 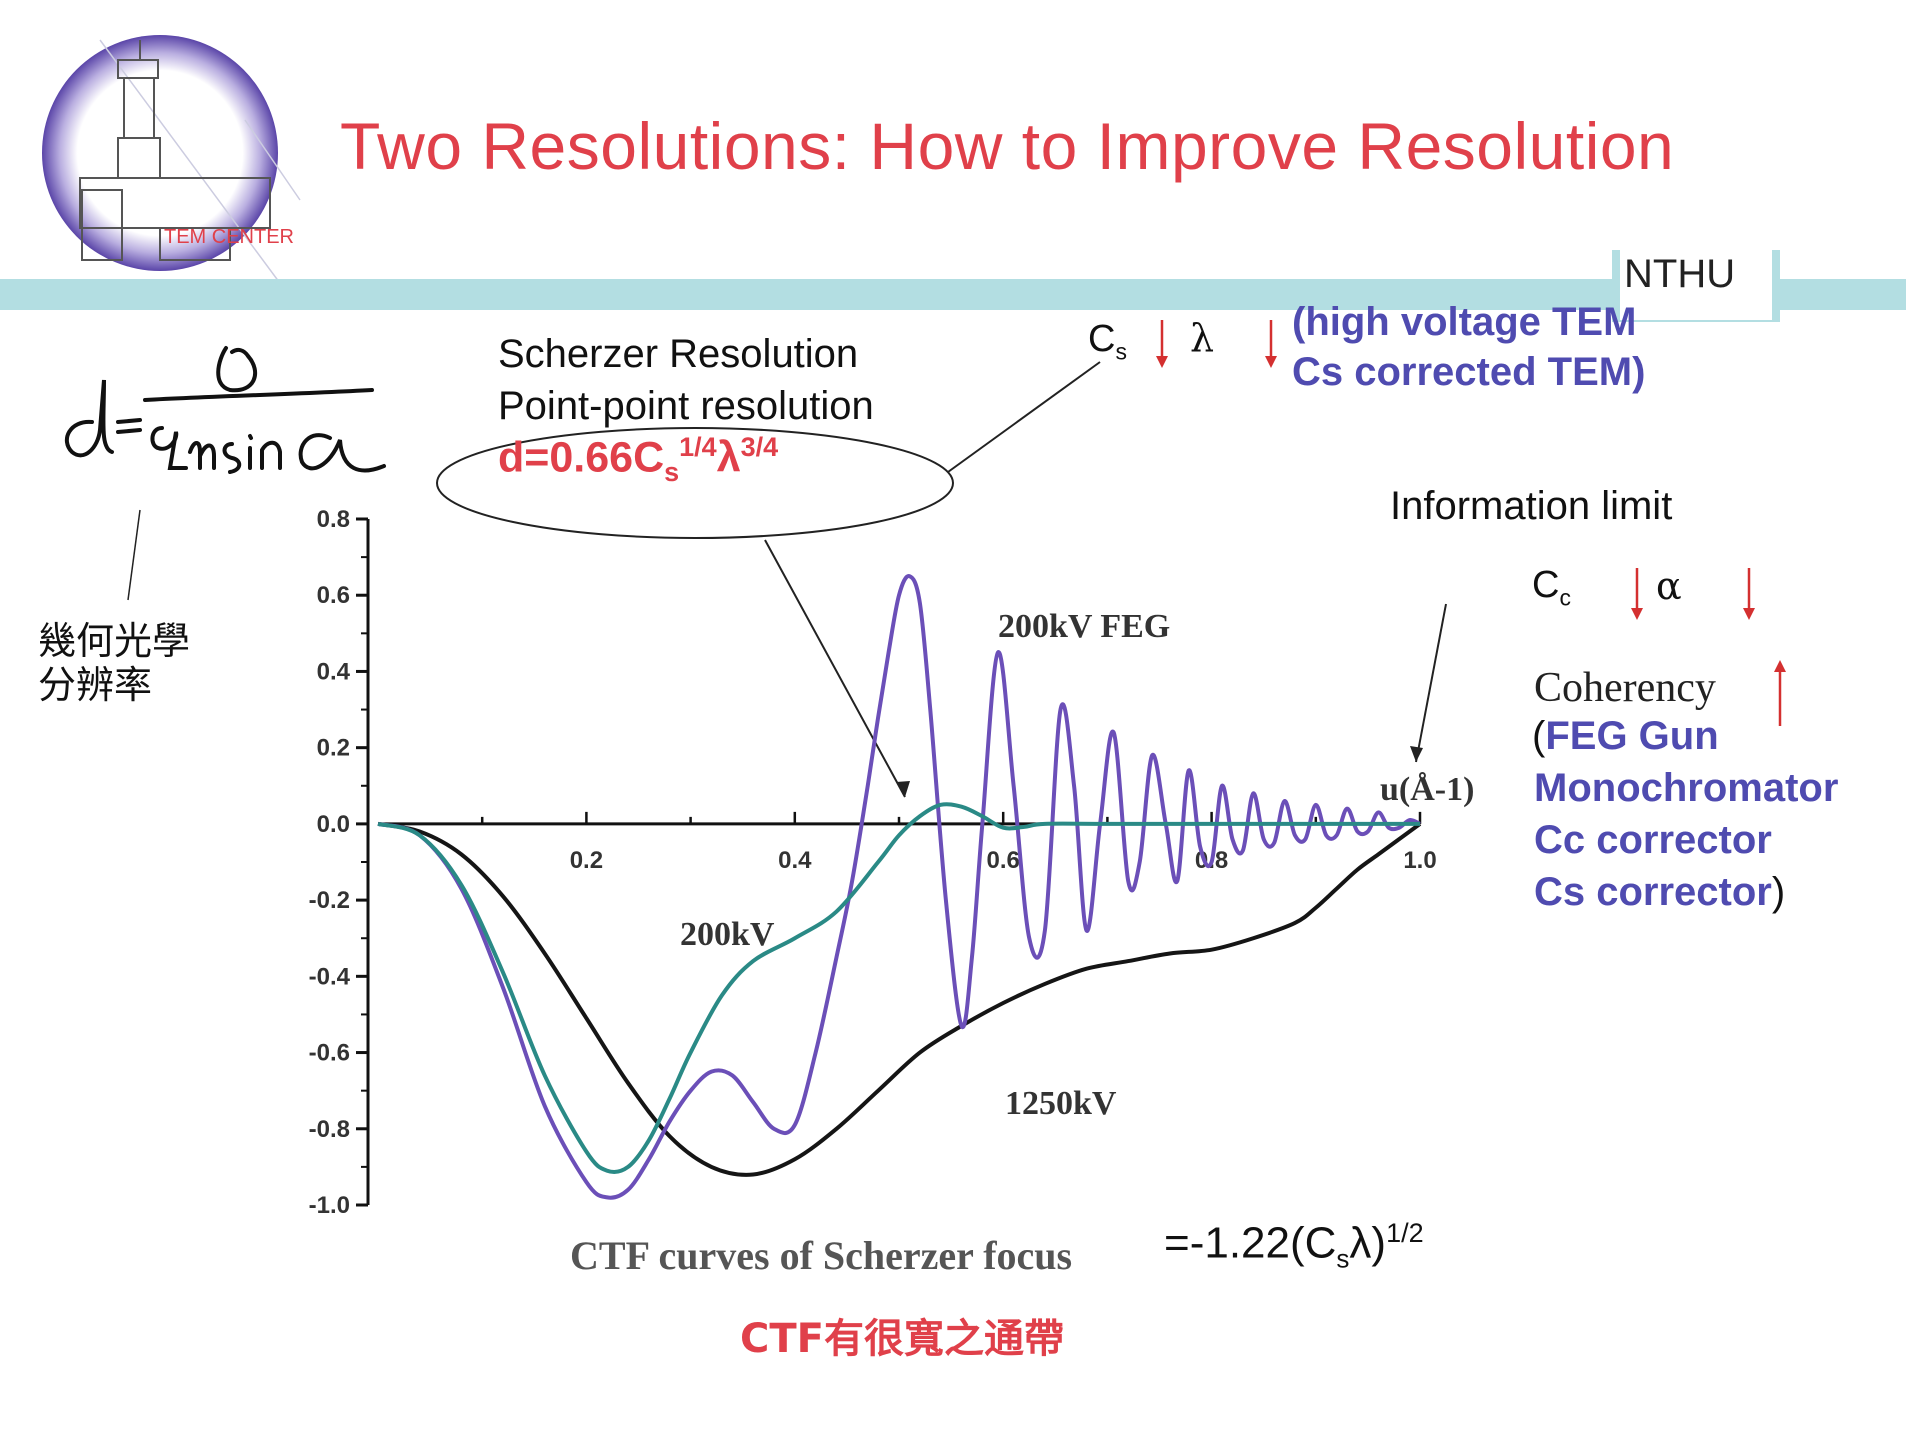 I want to click on coherency-label: Coherency, so click(x=1625, y=688).